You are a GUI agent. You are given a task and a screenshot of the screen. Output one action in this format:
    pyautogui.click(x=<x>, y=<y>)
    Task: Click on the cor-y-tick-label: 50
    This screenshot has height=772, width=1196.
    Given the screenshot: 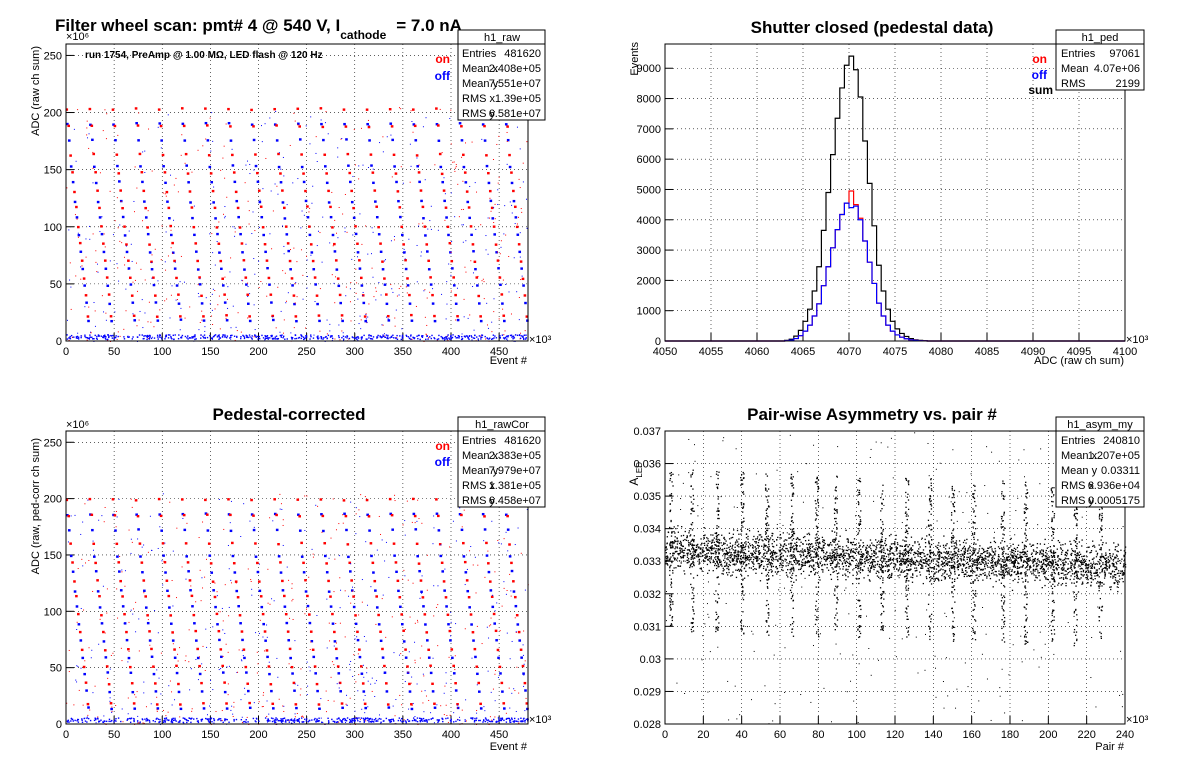 What is the action you would take?
    pyautogui.click(x=56, y=669)
    